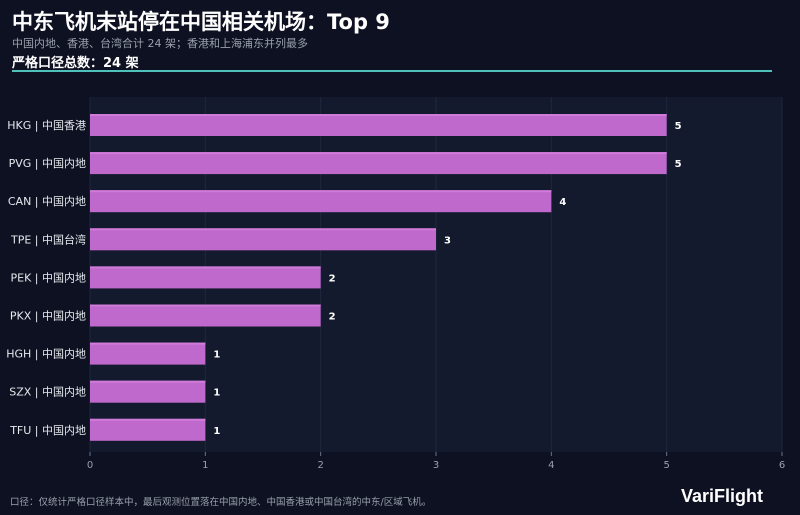  What do you see at coordinates (320, 465) in the screenshot?
I see `x-tick-label: 2` at bounding box center [320, 465].